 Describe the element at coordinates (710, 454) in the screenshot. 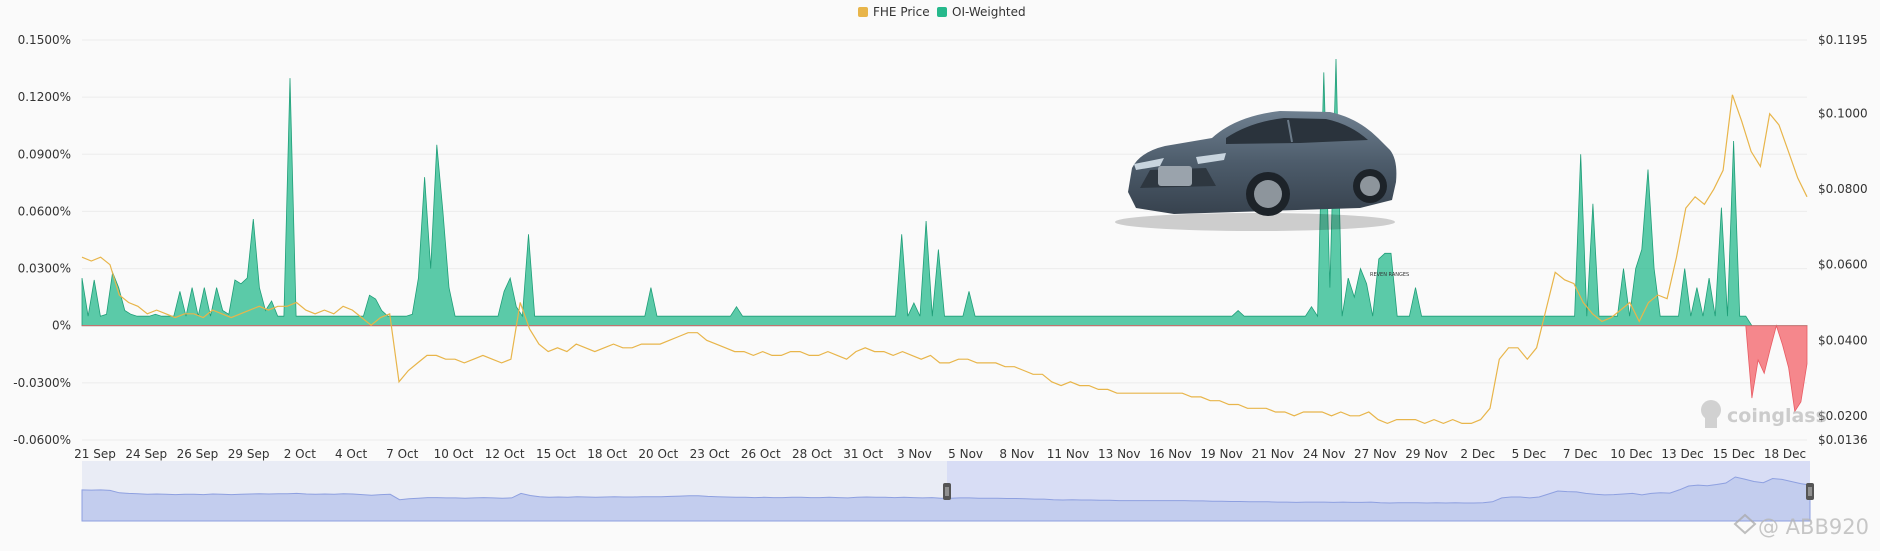

I see `x-tick-label: 23 Oct` at that location.